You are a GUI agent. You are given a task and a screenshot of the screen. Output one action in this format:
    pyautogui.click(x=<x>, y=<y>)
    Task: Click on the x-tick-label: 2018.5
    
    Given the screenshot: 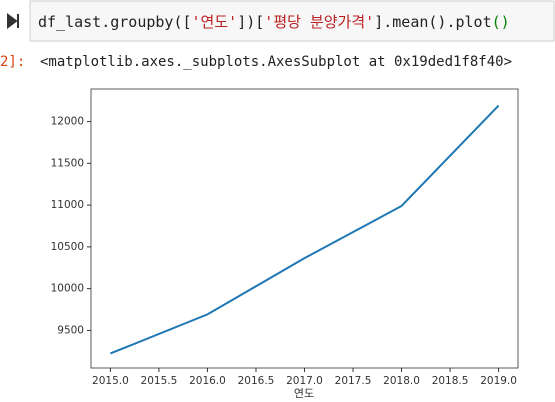 What is the action you would take?
    pyautogui.click(x=450, y=381)
    